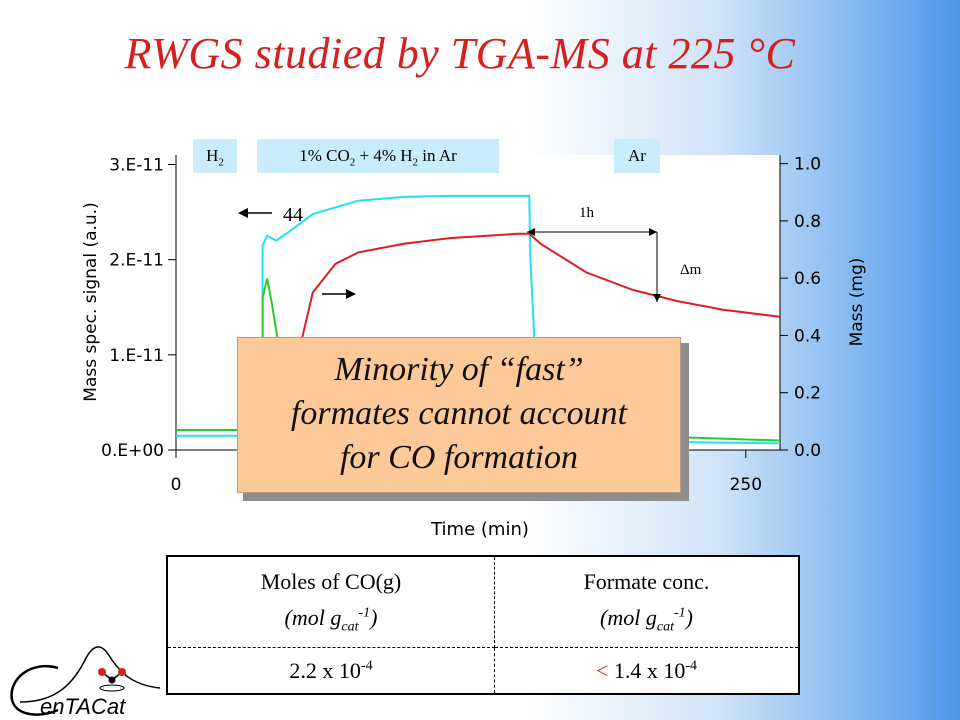 Image resolution: width=960 pixels, height=720 pixels. I want to click on logo-peak-curve, so click(90, 674).